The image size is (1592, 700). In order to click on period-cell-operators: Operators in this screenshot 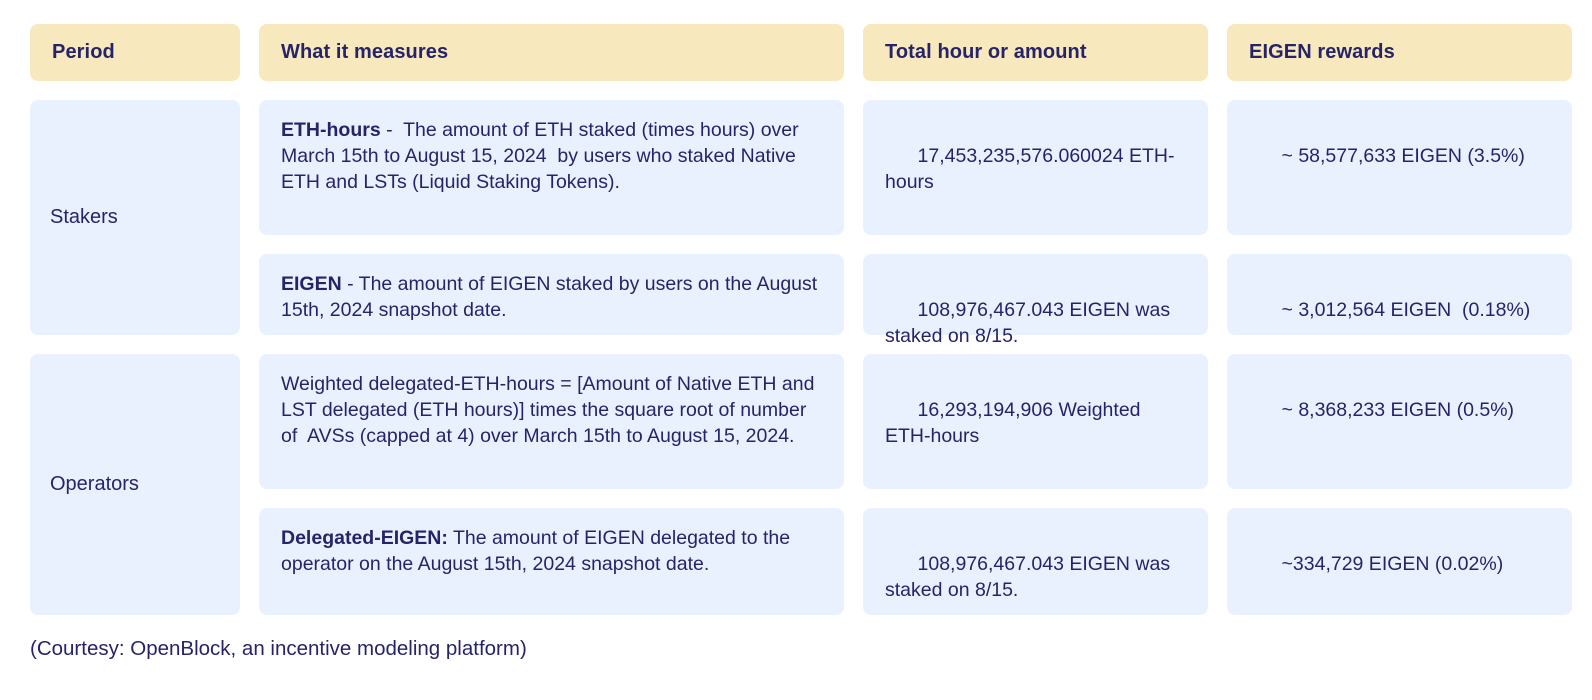, I will do `click(135, 484)`.